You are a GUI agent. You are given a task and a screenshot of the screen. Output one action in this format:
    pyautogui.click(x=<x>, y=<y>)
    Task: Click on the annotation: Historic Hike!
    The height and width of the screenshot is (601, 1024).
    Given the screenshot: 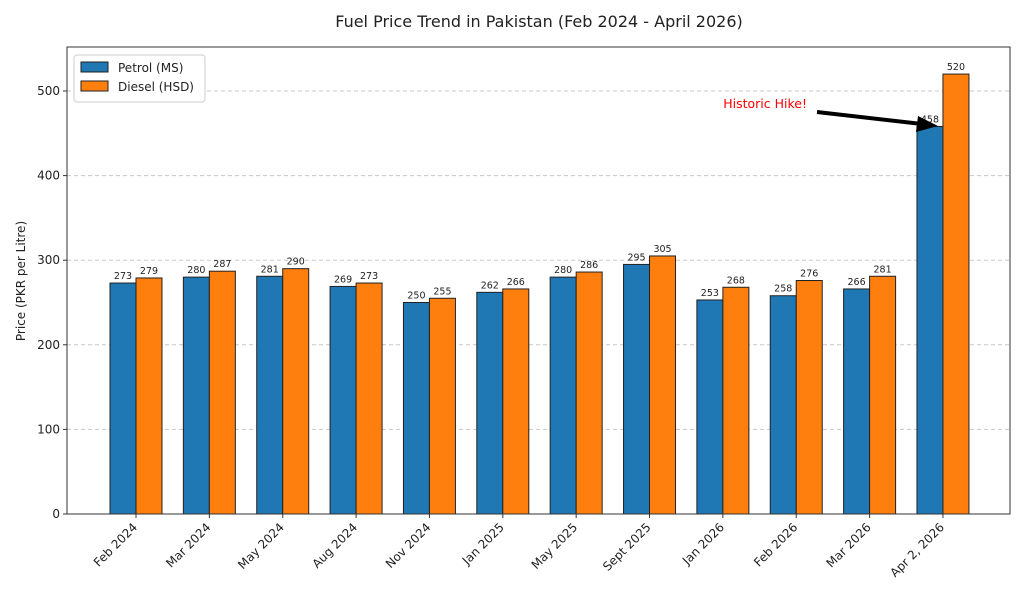 What is the action you would take?
    pyautogui.click(x=830, y=114)
    